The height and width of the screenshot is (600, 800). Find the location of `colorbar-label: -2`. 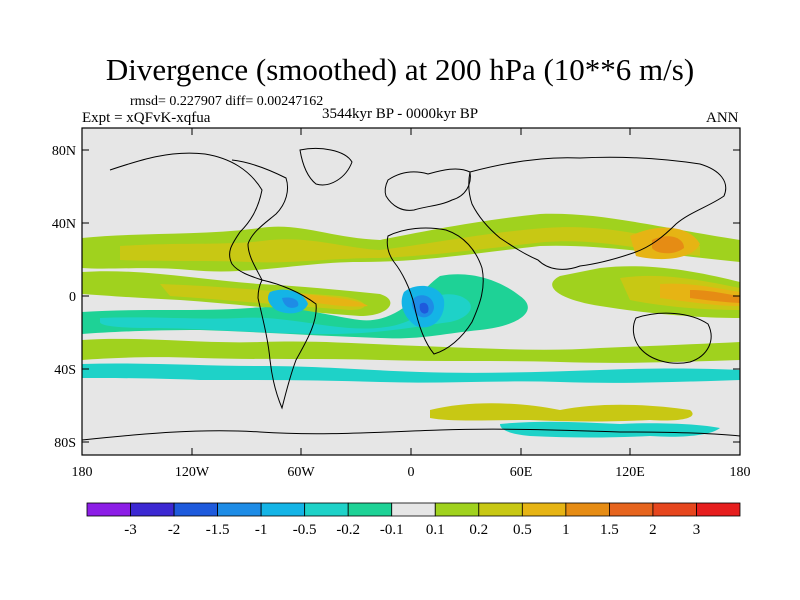

colorbar-label: -2 is located at coordinates (174, 530).